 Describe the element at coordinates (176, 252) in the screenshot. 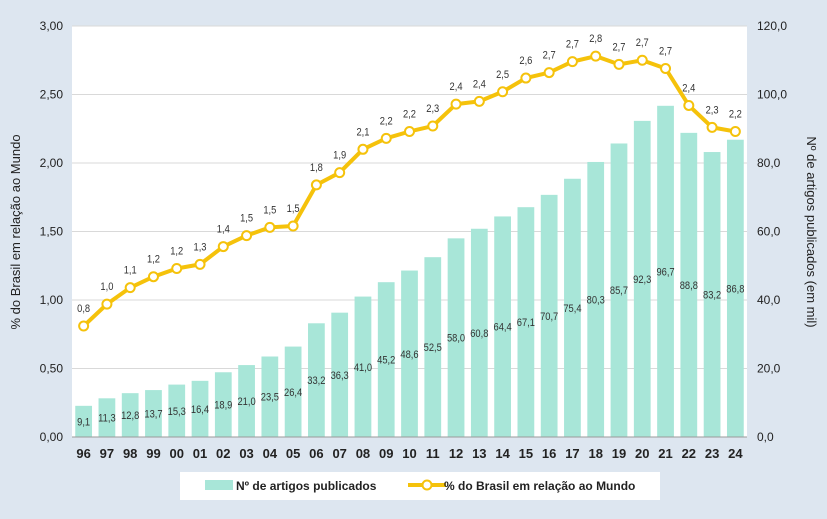

I see `line-value-label: 1,2` at that location.